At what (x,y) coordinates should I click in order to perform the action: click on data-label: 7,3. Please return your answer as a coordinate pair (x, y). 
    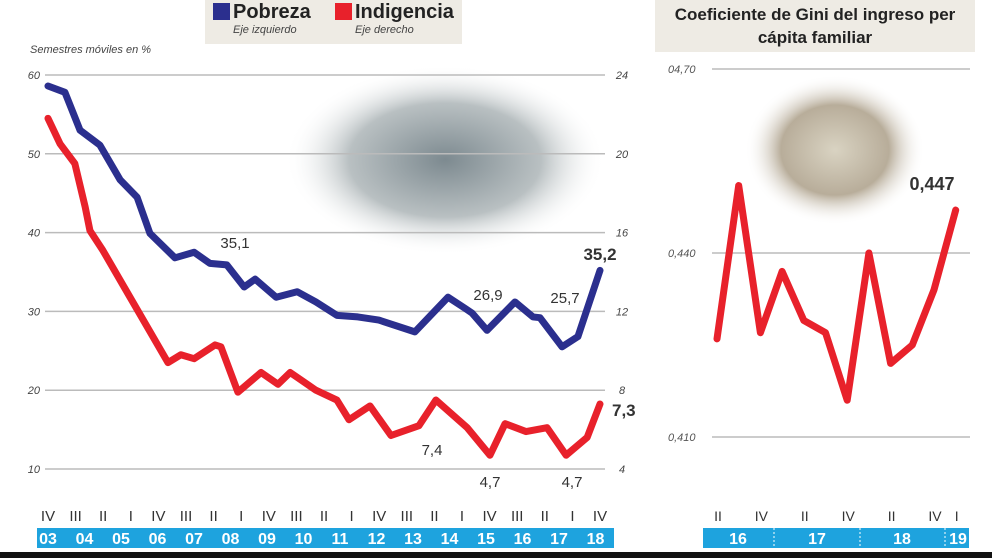
    Looking at the image, I should click on (624, 410).